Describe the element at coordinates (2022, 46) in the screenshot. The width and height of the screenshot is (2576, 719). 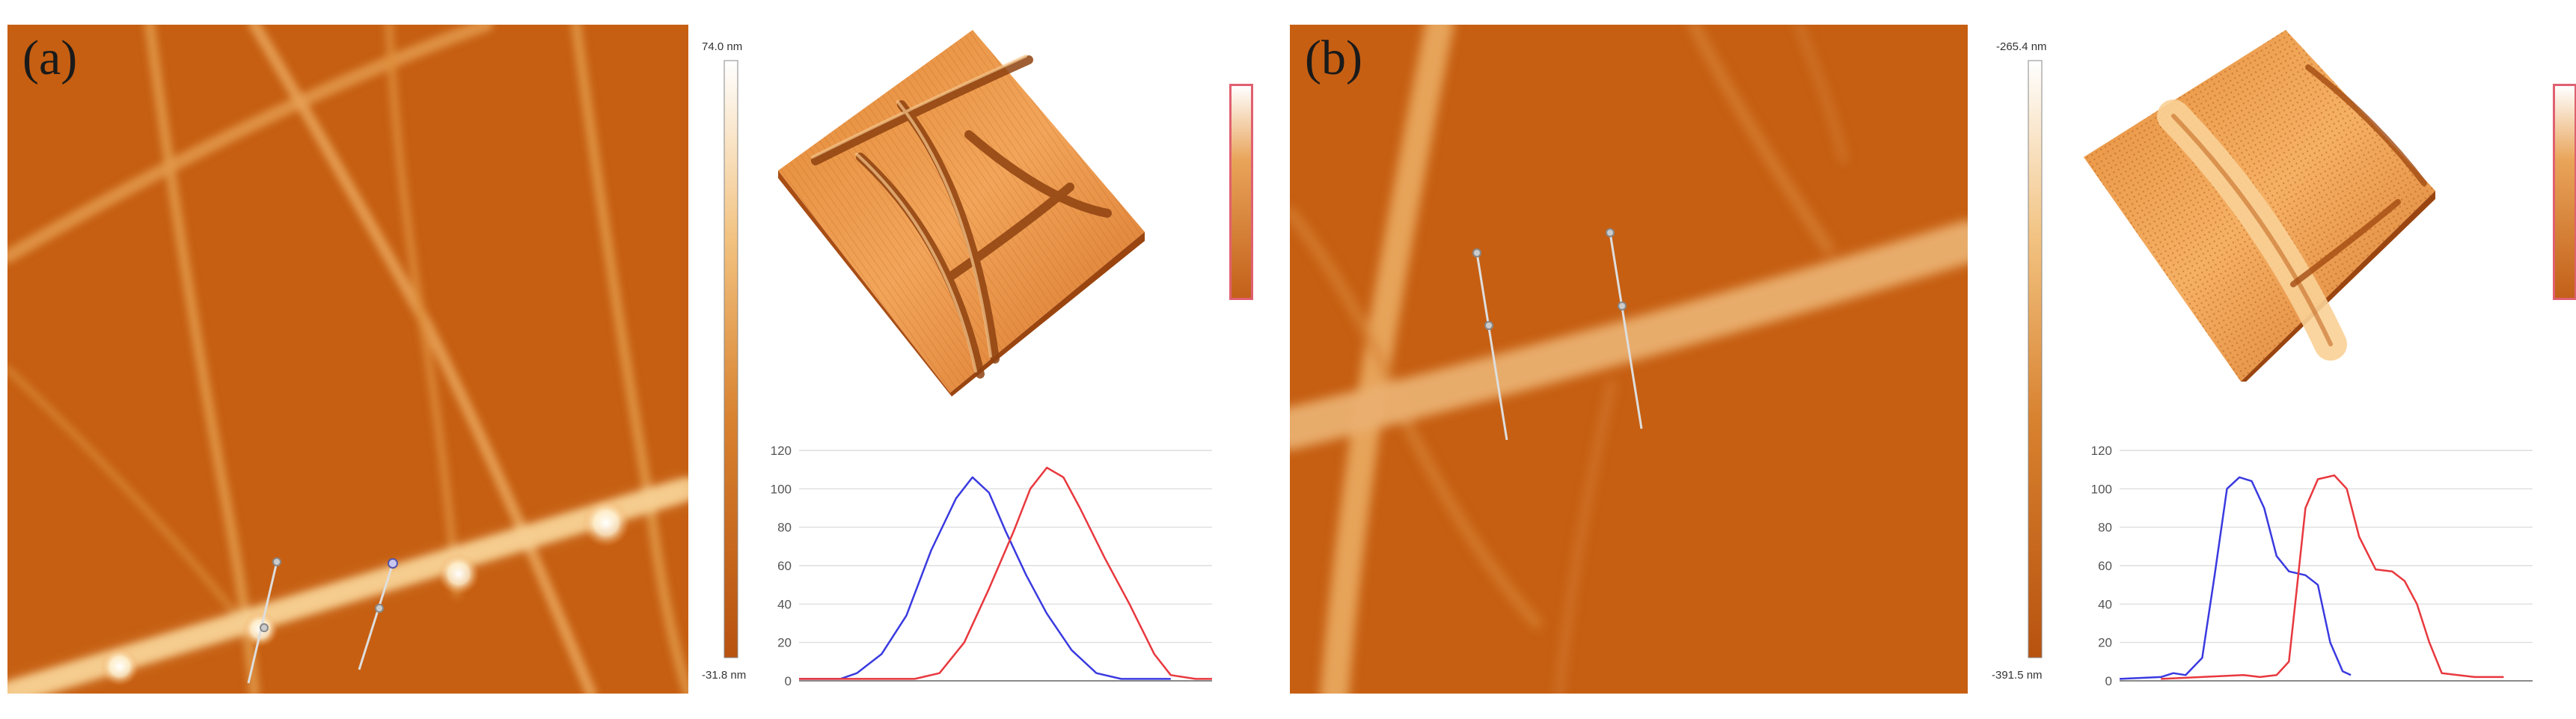
I see `scale-max-label: -265.4 nm` at that location.